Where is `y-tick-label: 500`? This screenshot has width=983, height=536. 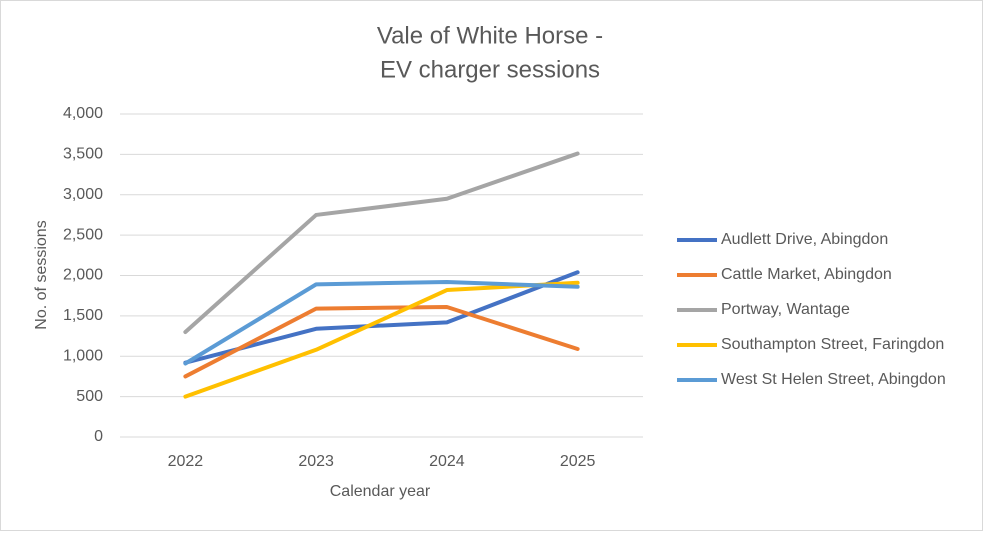
y-tick-label: 500 is located at coordinates (89, 396).